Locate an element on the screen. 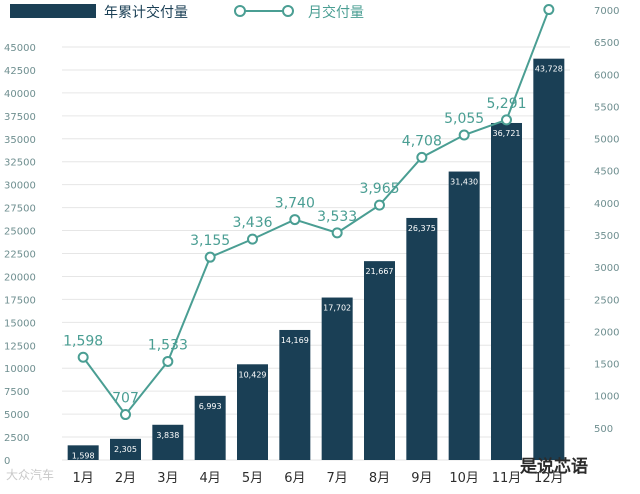 The width and height of the screenshot is (640, 494). x-tick-label: 9月 is located at coordinates (421, 478).